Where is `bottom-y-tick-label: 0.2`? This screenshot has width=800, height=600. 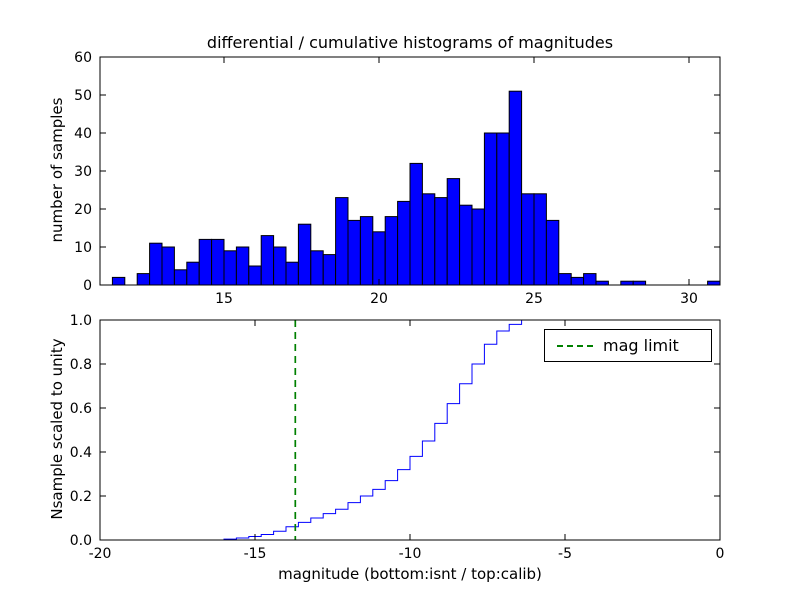 bottom-y-tick-label: 0.2 is located at coordinates (81, 497).